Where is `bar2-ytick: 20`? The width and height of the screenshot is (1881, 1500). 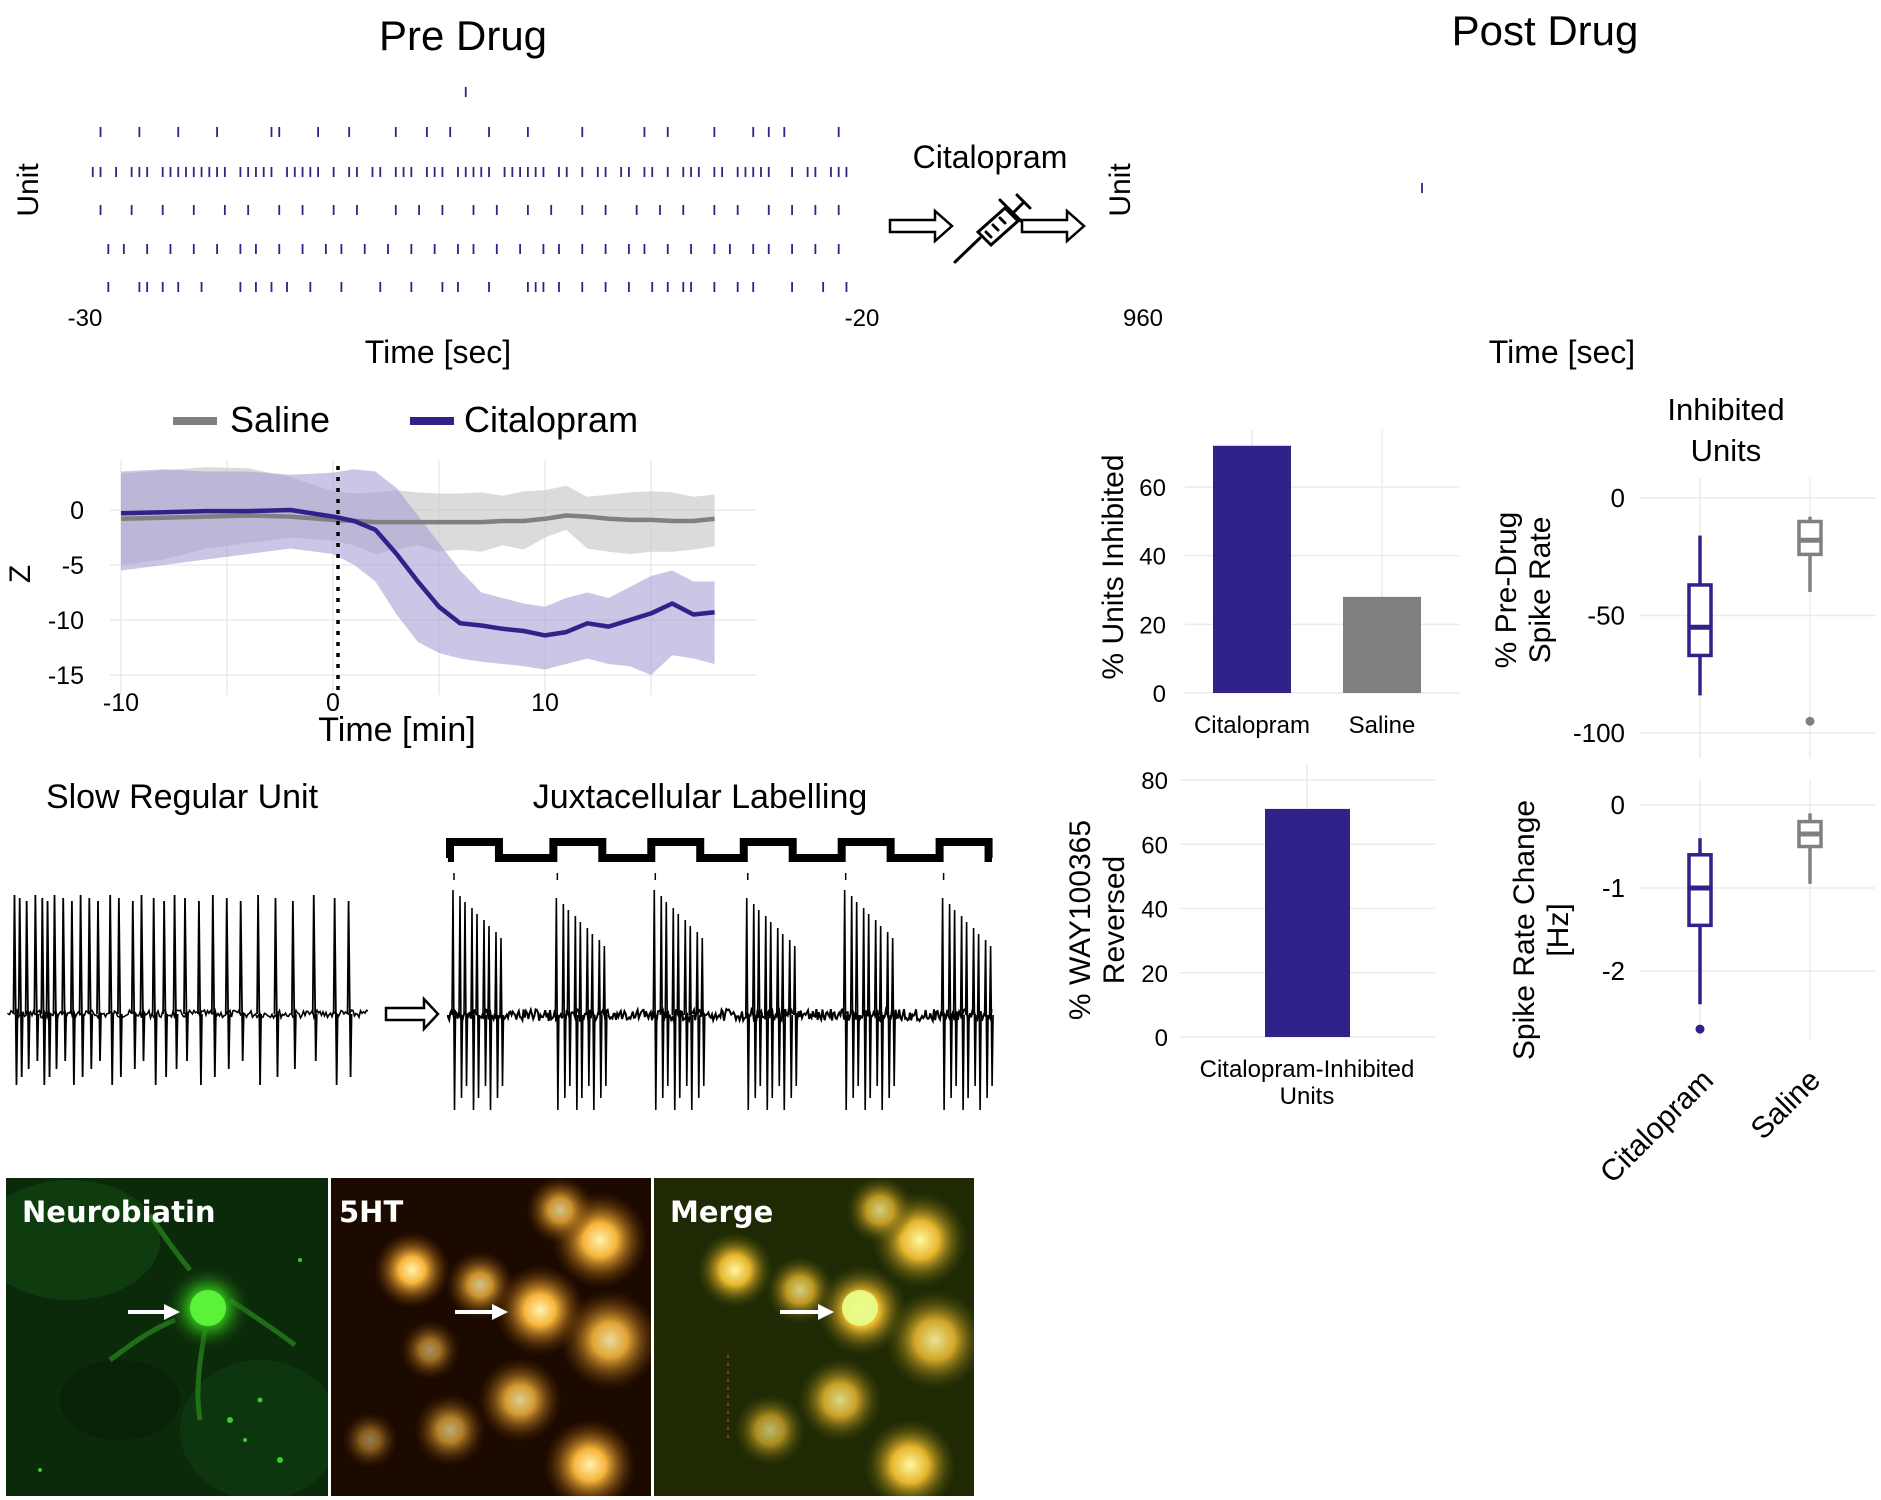
bar2-ytick: 20 is located at coordinates (1154, 974).